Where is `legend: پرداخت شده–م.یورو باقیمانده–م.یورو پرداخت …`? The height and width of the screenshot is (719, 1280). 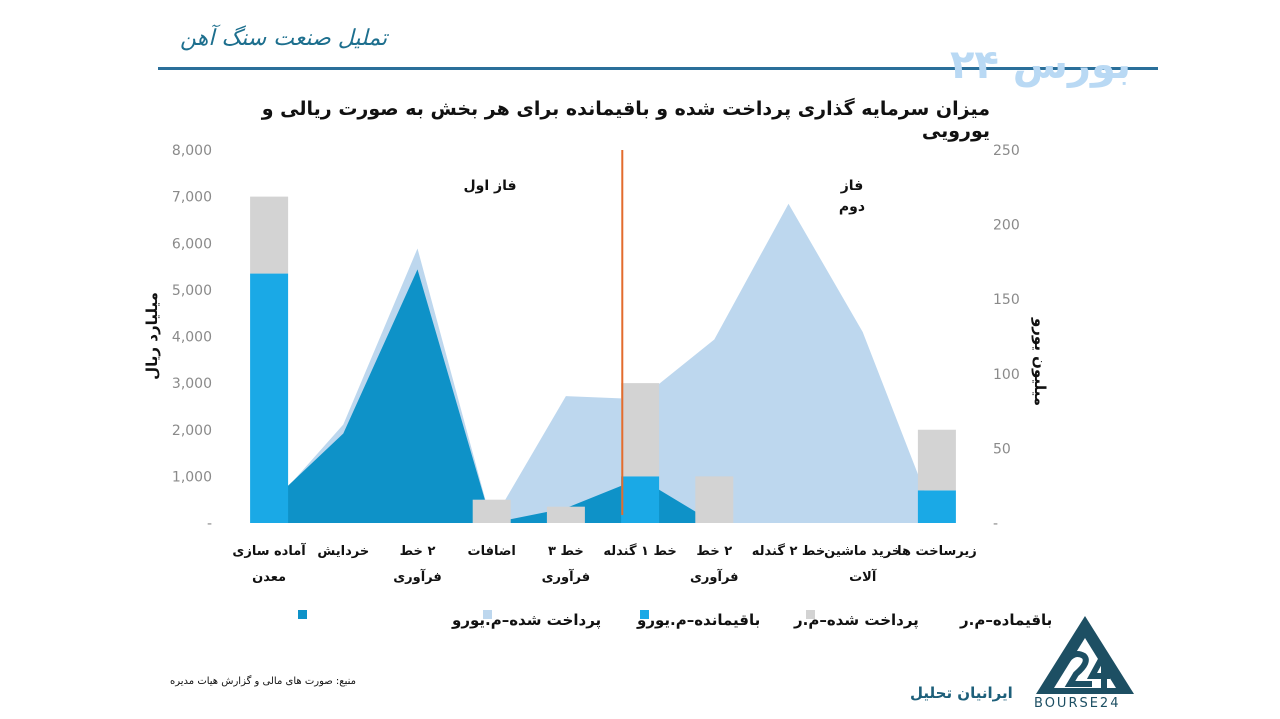
legend: پرداخت شده–م.یورو باقیمانده–م.یورو پرداخت … is located at coordinates (675, 620).